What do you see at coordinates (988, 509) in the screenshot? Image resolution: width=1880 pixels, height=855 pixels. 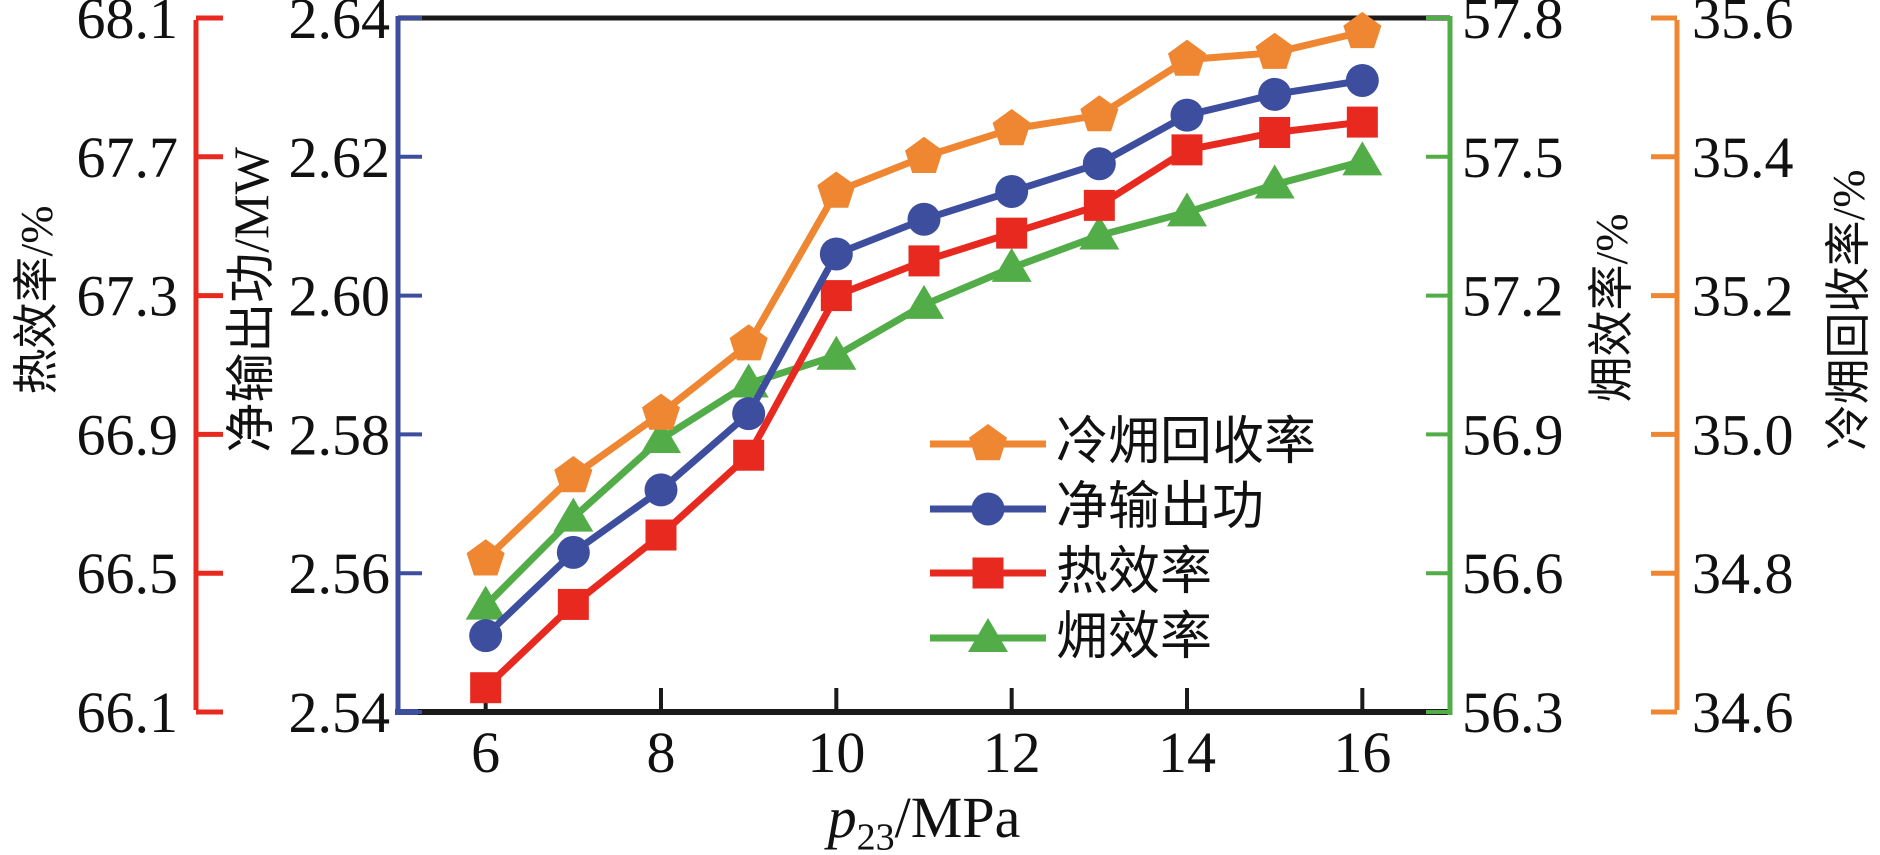 I see `legend-circle-icon` at bounding box center [988, 509].